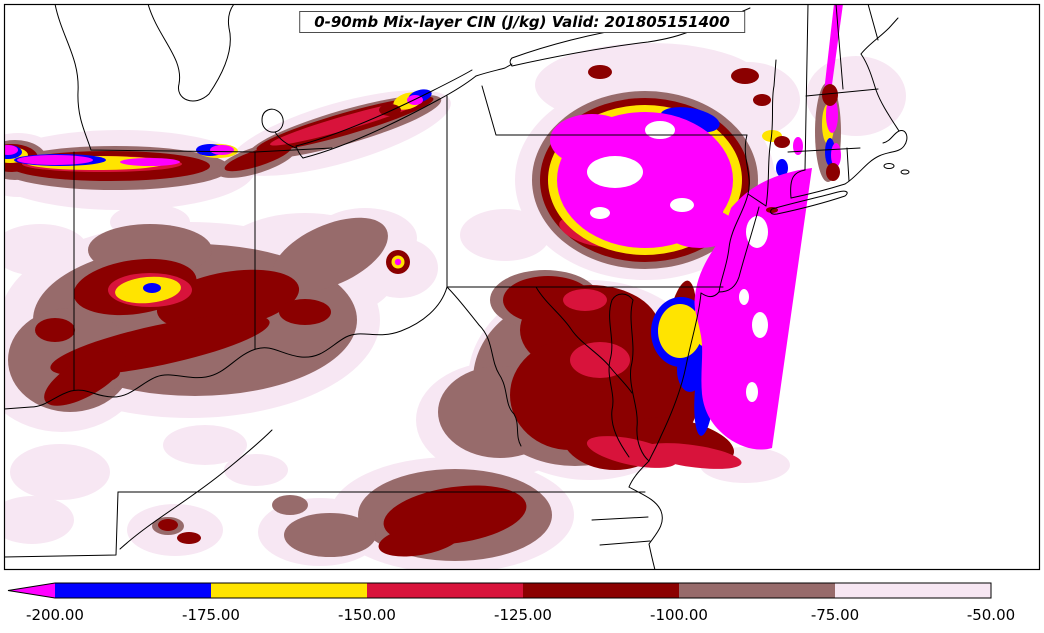 The width and height of the screenshot is (1044, 633). I want to click on colorbar-segment-blue, so click(133, 590).